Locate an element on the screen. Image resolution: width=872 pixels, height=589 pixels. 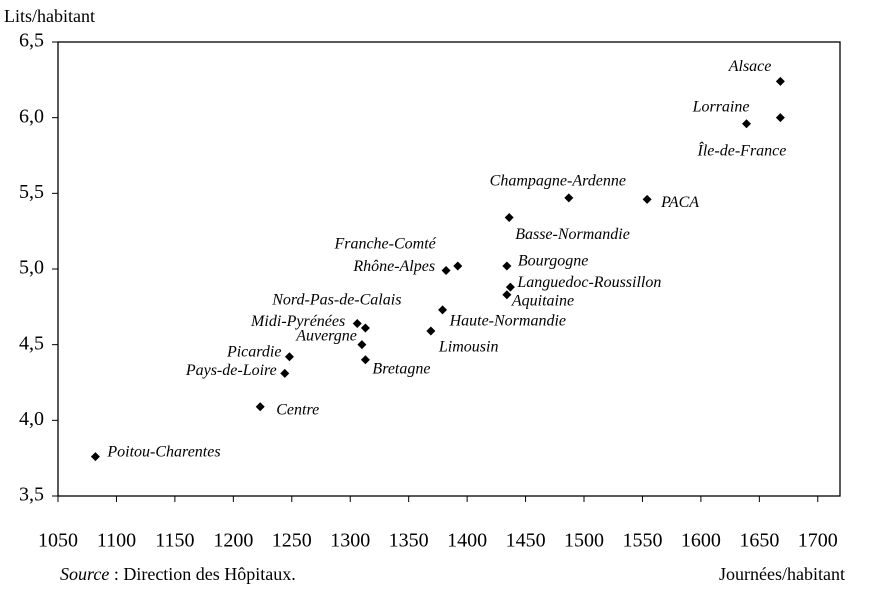
point-label: PACA is located at coordinates (679, 202).